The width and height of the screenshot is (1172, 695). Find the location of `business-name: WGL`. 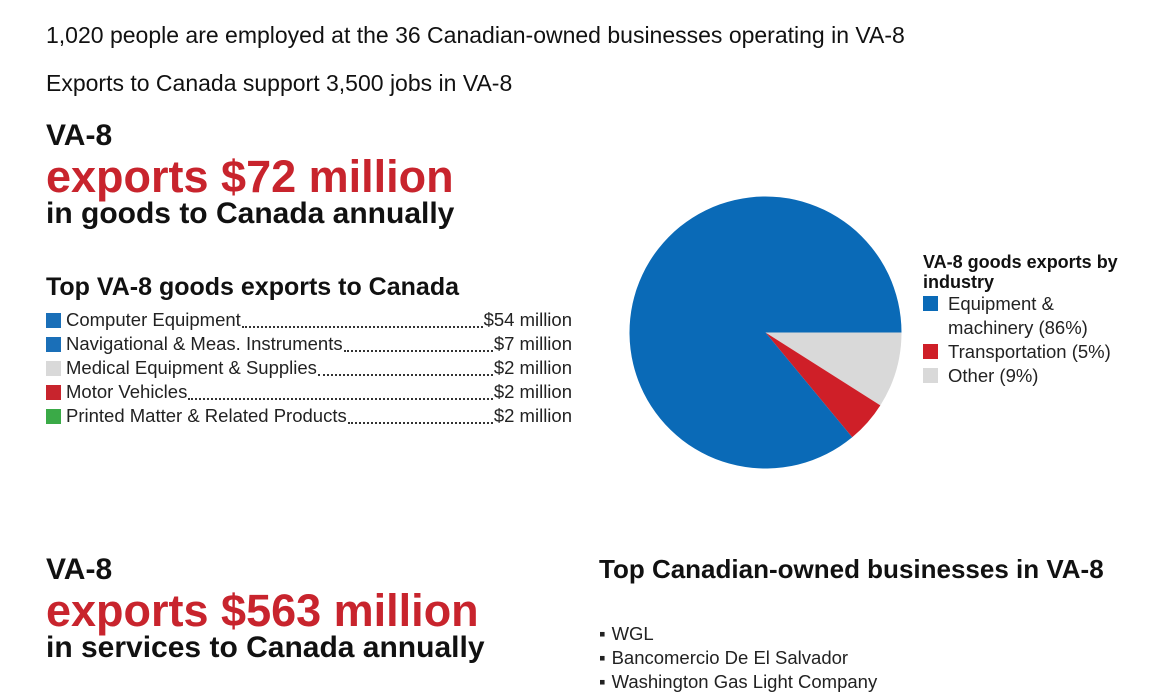

business-name: WGL is located at coordinates (632, 633).